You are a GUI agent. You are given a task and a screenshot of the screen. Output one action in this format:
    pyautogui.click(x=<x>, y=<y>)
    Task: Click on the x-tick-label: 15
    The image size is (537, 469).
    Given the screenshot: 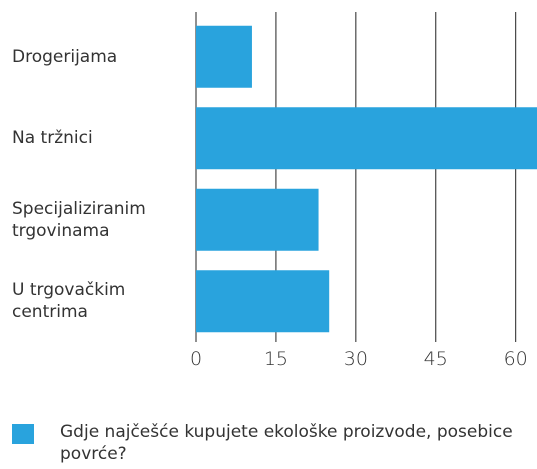 What is the action you would take?
    pyautogui.click(x=276, y=359)
    